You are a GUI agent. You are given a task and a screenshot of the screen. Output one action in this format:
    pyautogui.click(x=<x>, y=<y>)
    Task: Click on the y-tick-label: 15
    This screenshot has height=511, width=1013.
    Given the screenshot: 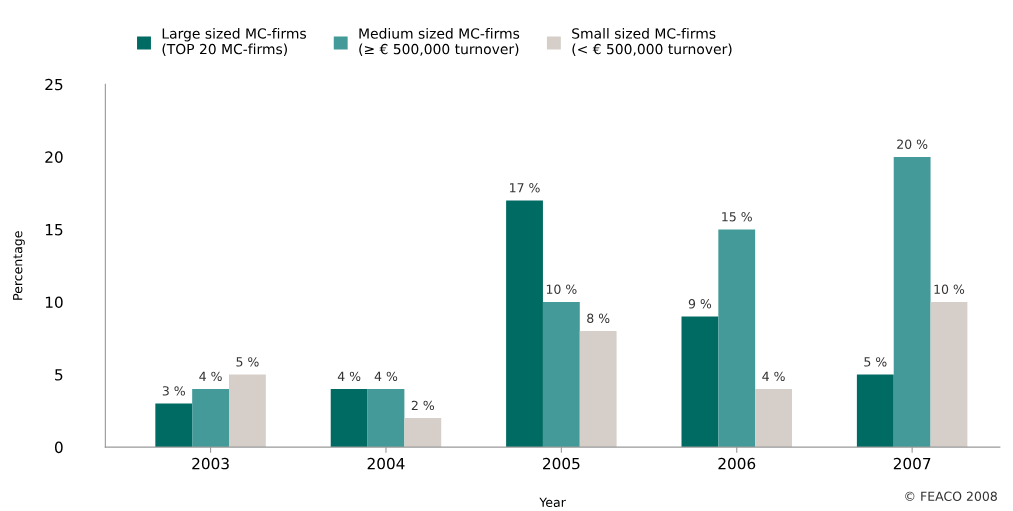 What is the action you would take?
    pyautogui.click(x=54, y=230)
    